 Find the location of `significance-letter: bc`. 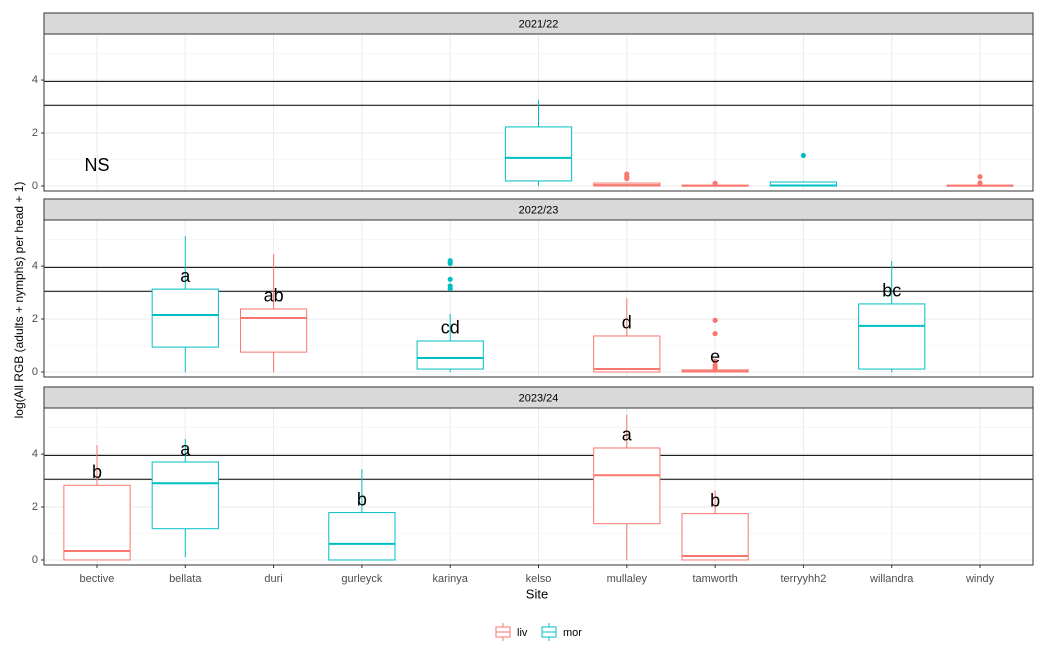

significance-letter: bc is located at coordinates (891, 291).